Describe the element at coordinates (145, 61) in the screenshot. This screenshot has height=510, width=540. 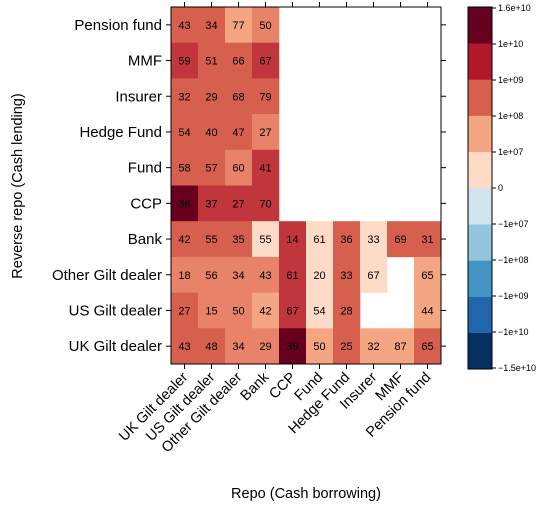
I see `y-tick-label-mmf: MMF` at that location.